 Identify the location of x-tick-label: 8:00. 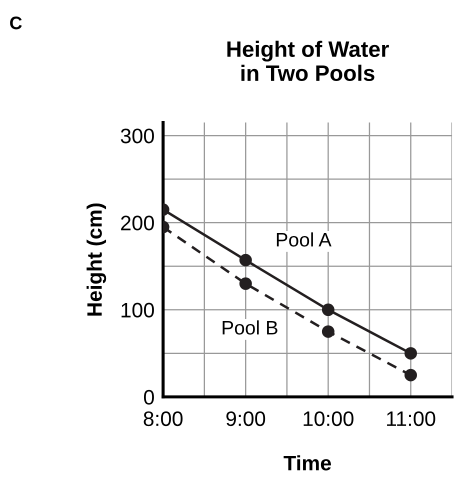
(163, 418).